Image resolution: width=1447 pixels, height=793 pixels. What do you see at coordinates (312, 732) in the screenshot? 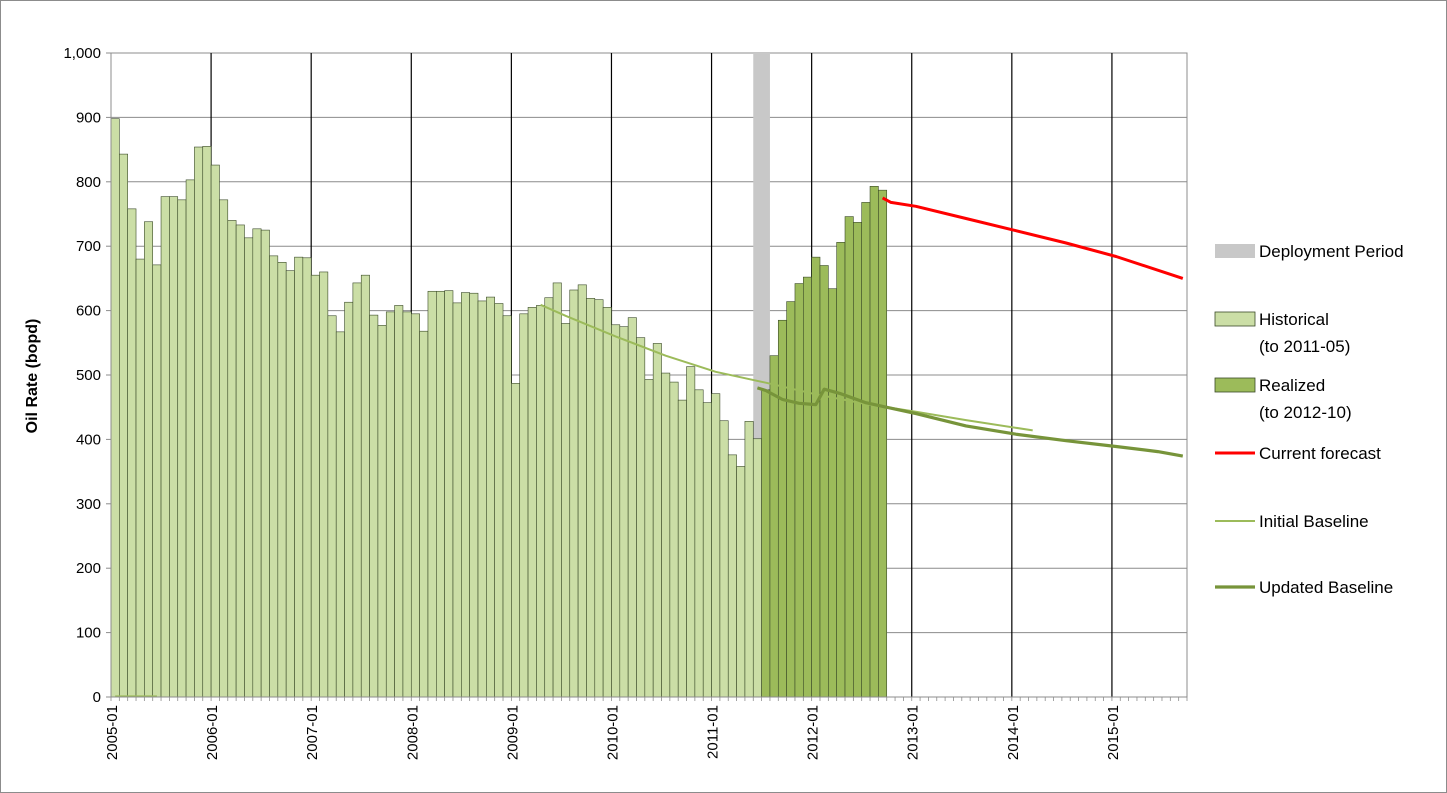
I see `x-tick-label: 2007-01` at bounding box center [312, 732].